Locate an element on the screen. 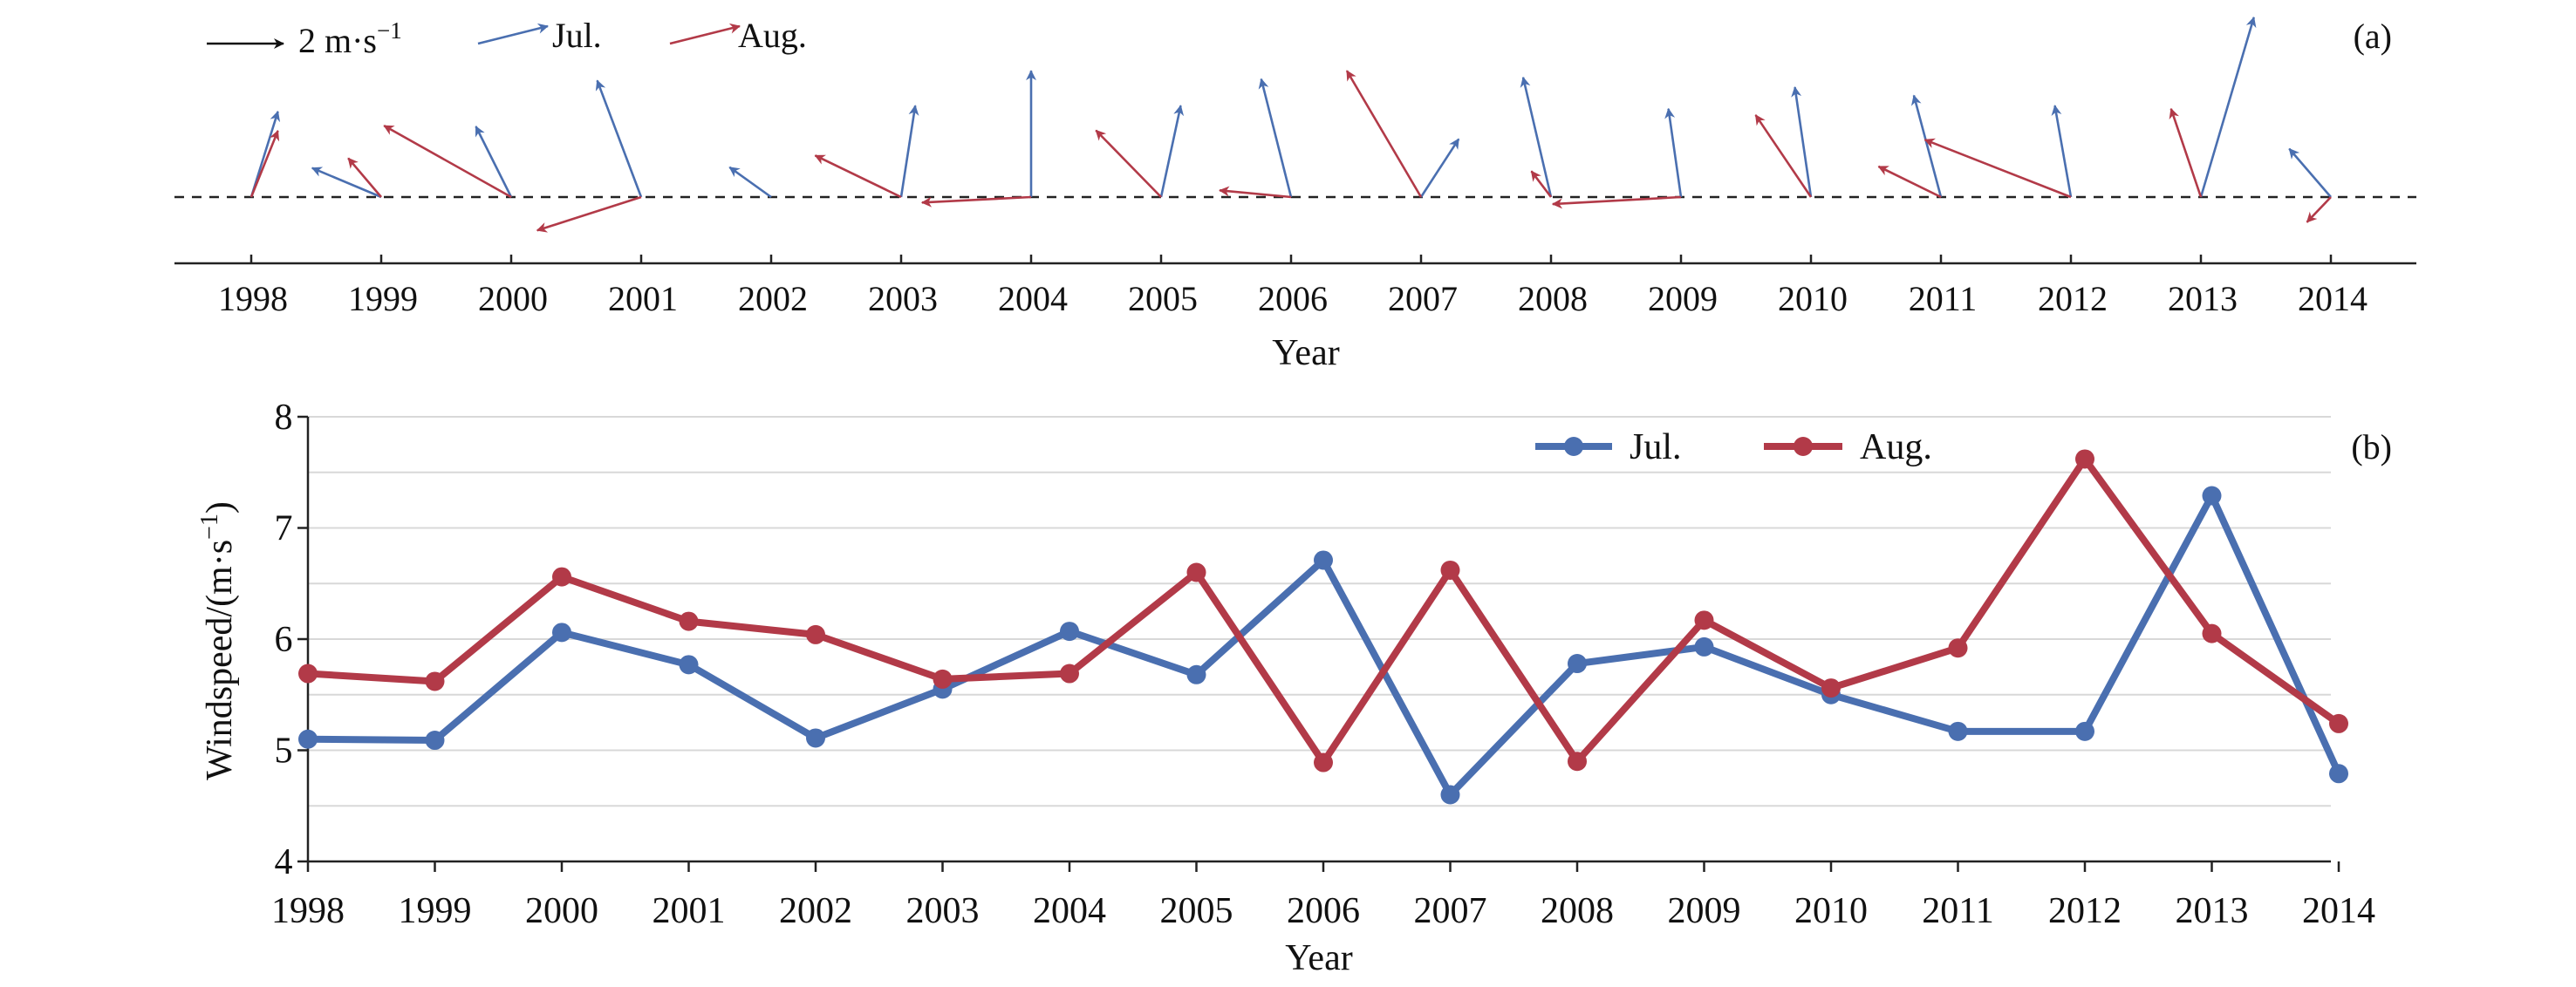 The height and width of the screenshot is (987, 2576). panel-a-label: (a) is located at coordinates (2373, 36).